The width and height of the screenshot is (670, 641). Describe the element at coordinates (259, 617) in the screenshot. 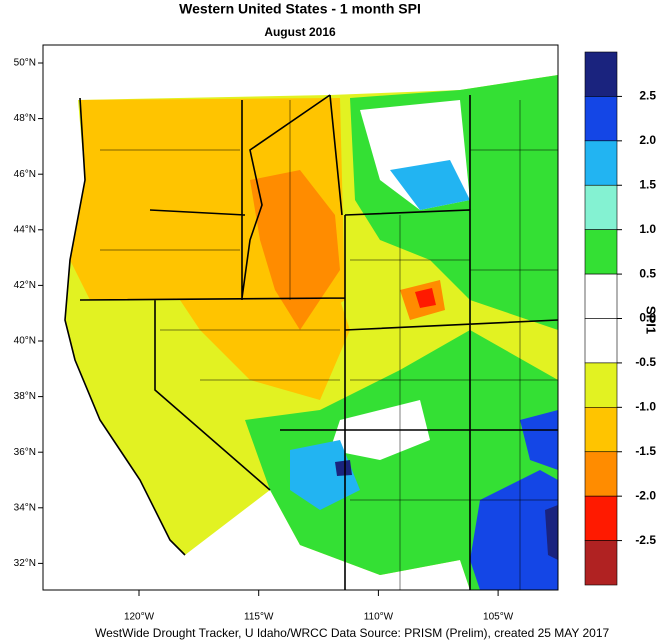

I see `lon-label: 115°W` at that location.